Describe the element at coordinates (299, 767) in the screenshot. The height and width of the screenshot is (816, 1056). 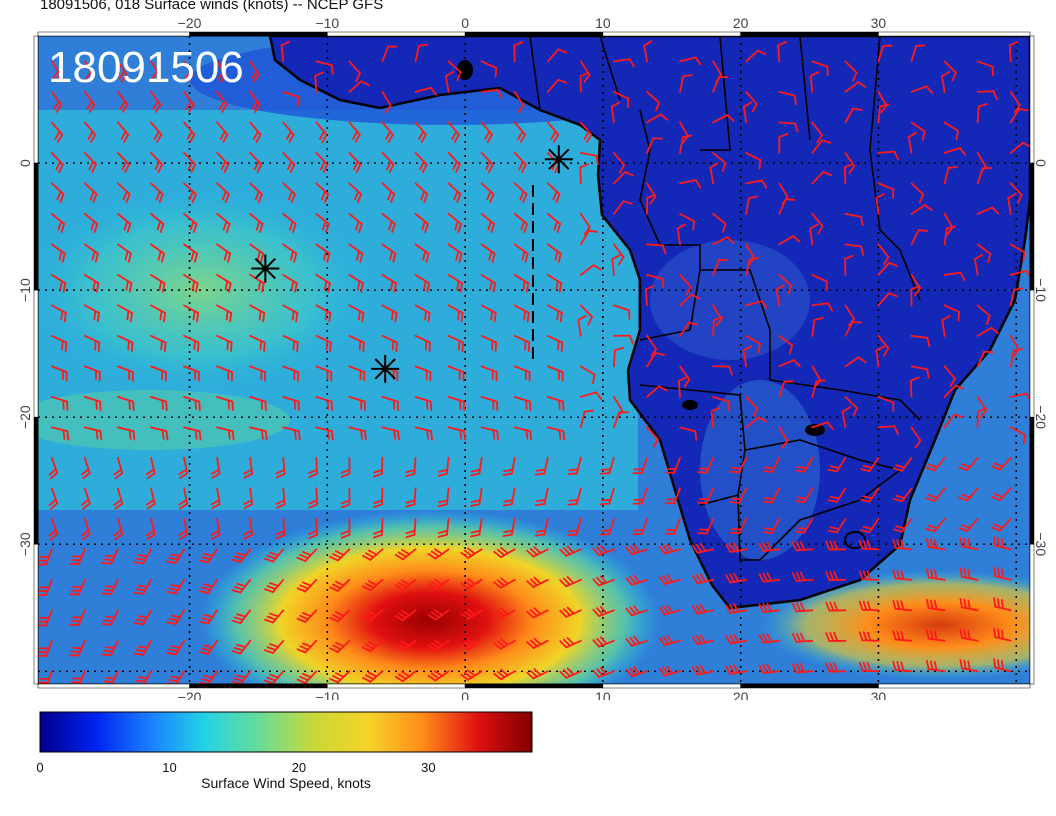
I see `colorbar-tick: 20` at that location.